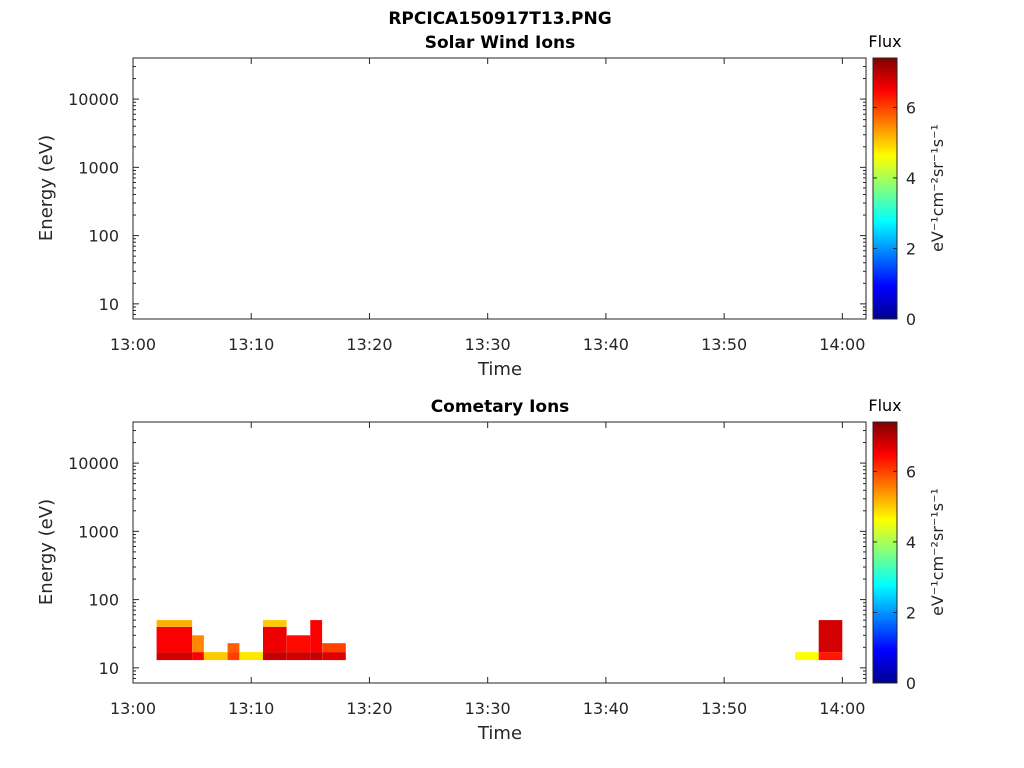 The image size is (1024, 768). What do you see at coordinates (500, 43) in the screenshot?
I see `panel-title: Solar Wind Ions` at bounding box center [500, 43].